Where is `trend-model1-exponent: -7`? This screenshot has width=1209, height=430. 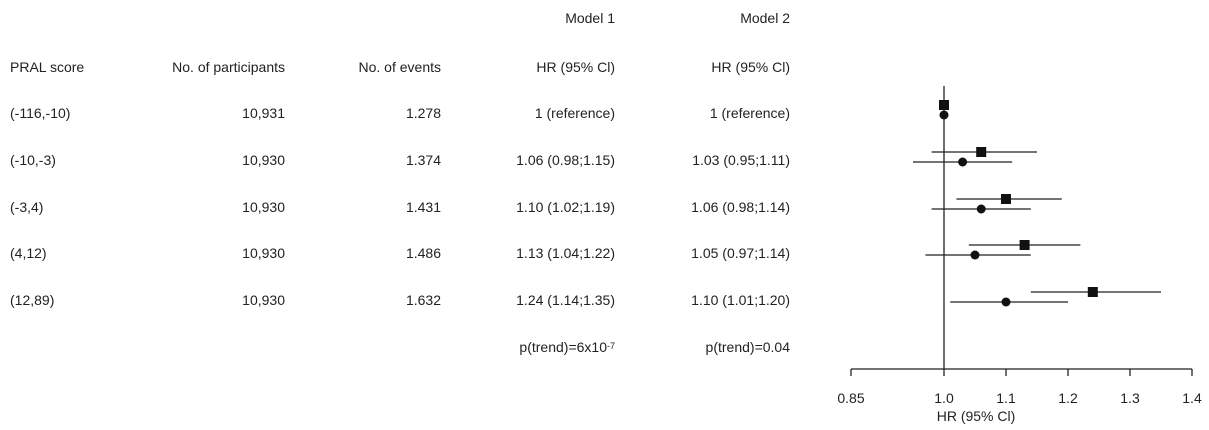
trend-model1-exponent: -7 is located at coordinates (610, 346).